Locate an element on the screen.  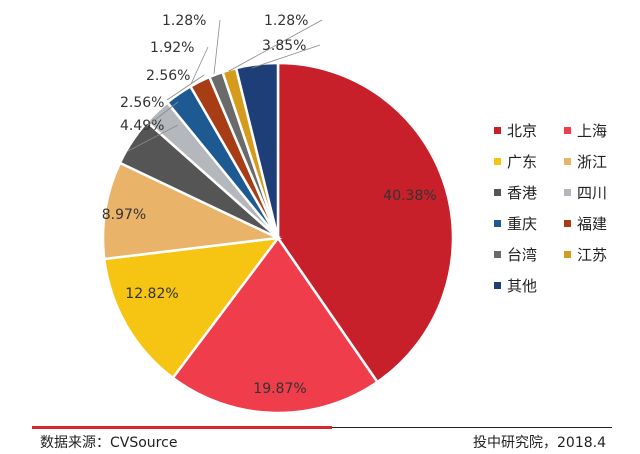
legend-item: 广东 is located at coordinates (529, 162).